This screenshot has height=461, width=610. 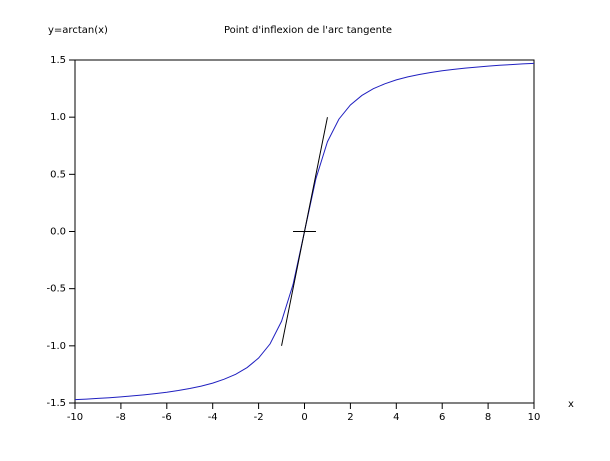 I want to click on y-tick-label: 1.5, so click(x=58, y=60).